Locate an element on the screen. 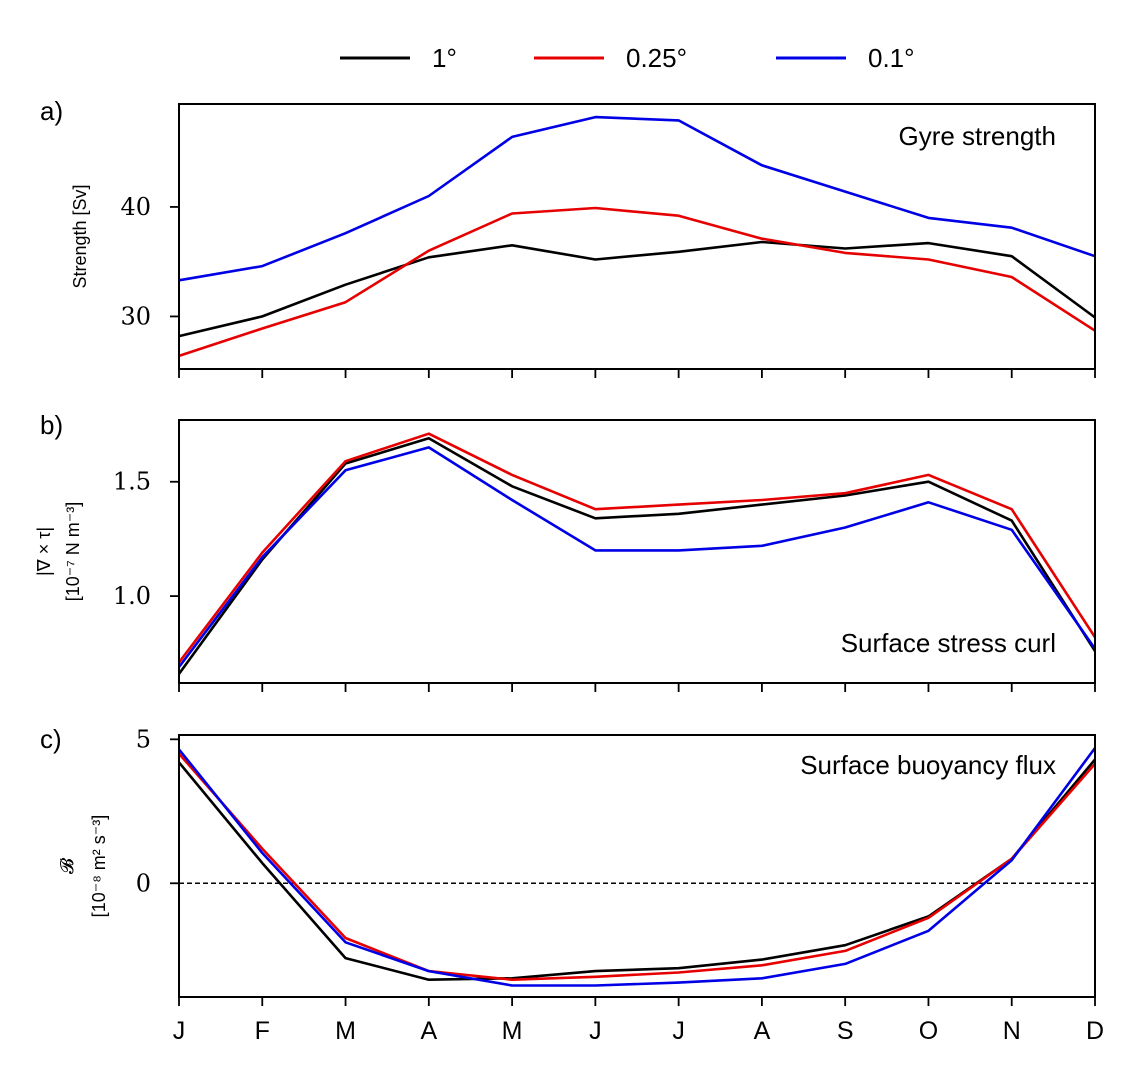 This screenshot has height=1088, width=1136. x-tick-label: O is located at coordinates (928, 1031).